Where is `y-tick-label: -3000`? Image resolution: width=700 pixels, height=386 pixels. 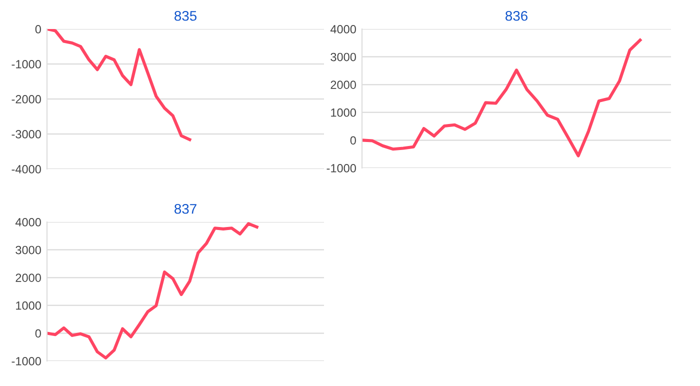 y-tick-label: -3000 is located at coordinates (26, 134).